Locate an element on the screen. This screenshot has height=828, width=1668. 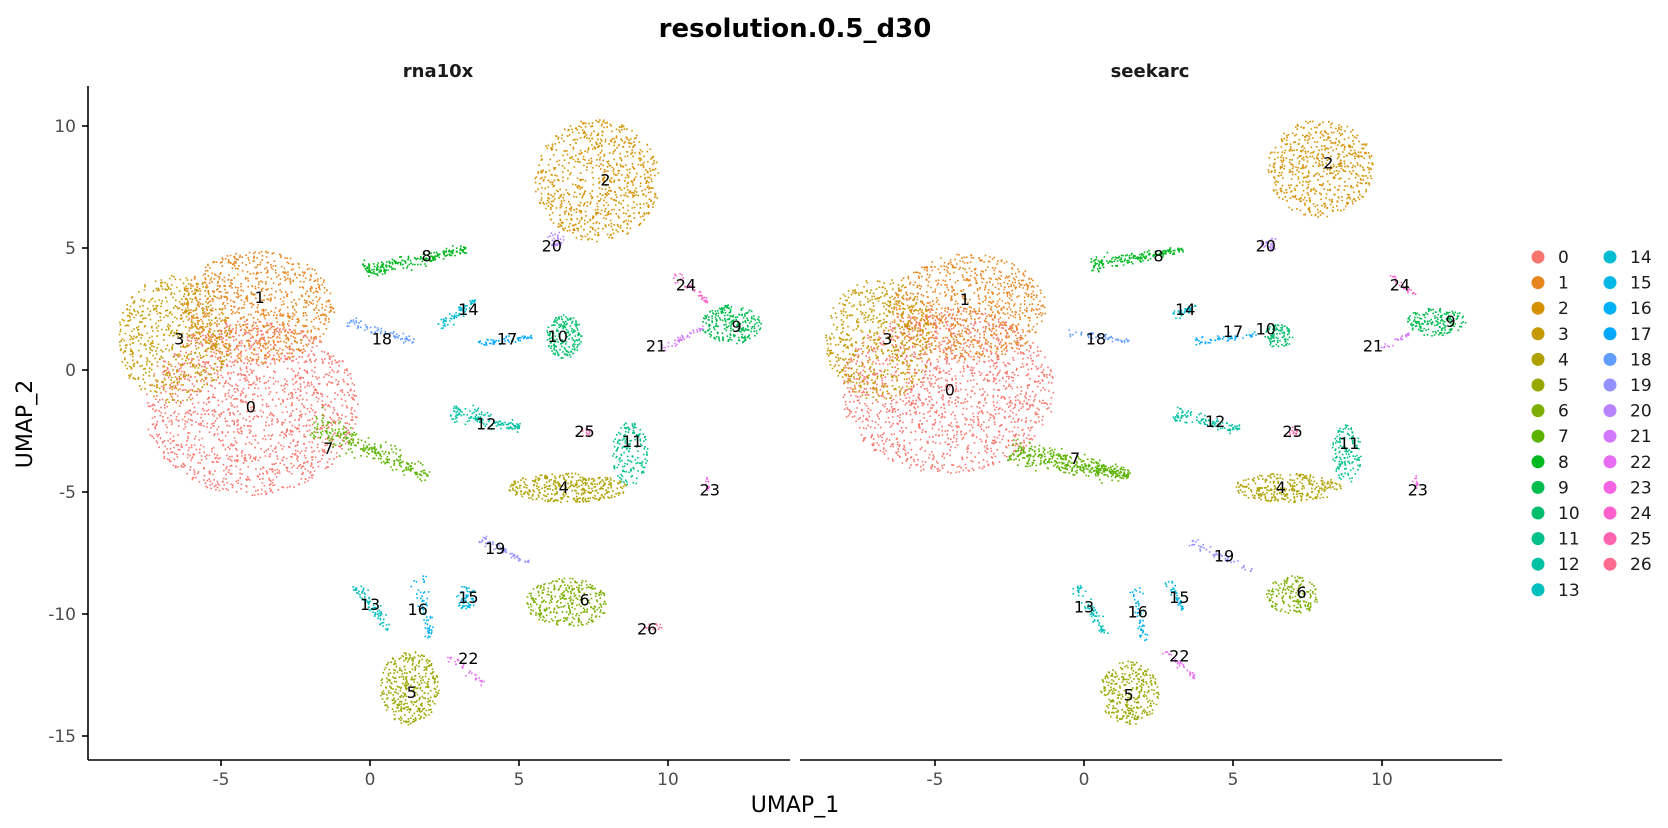
cluster-13-points is located at coordinates (371, 608).